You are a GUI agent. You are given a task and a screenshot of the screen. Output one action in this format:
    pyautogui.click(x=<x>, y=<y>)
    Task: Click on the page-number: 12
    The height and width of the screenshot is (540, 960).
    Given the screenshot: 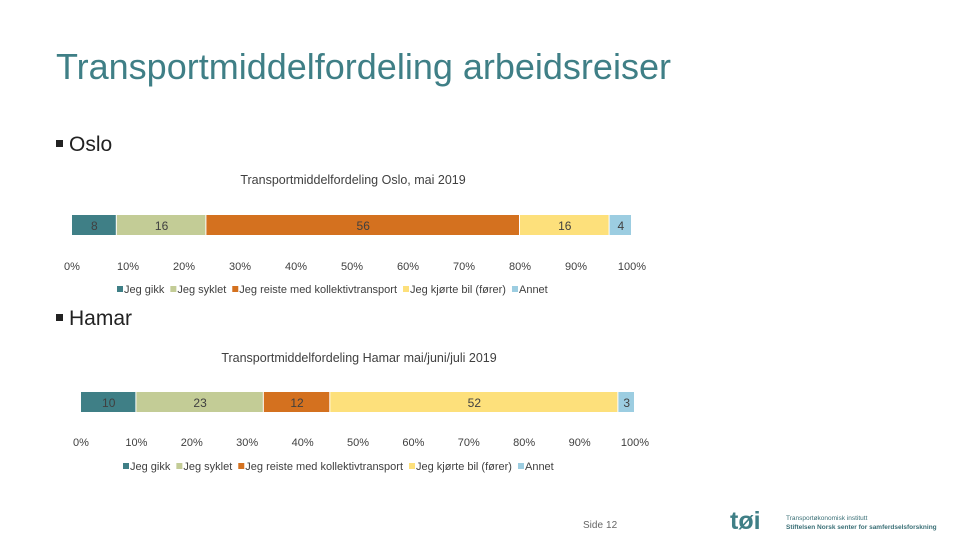 What is the action you would take?
    pyautogui.click(x=612, y=525)
    